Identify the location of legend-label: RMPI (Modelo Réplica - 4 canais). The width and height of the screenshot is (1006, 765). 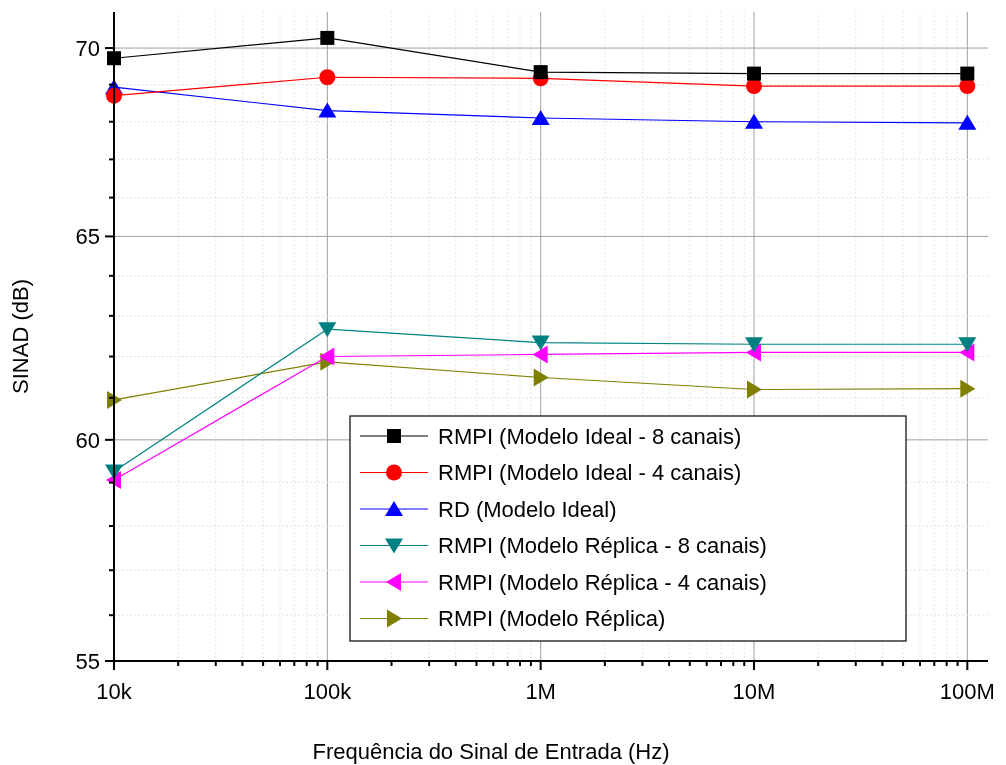
(602, 582).